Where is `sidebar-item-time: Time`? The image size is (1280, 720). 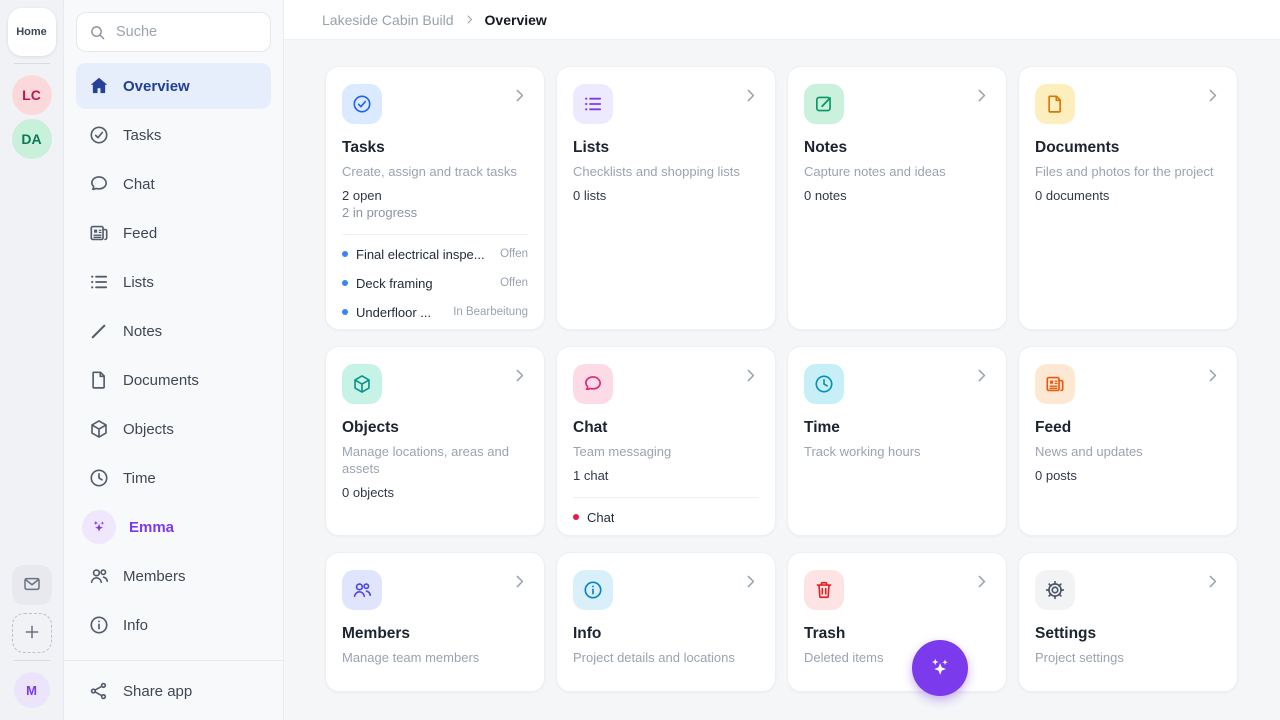 sidebar-item-time: Time is located at coordinates (173, 478).